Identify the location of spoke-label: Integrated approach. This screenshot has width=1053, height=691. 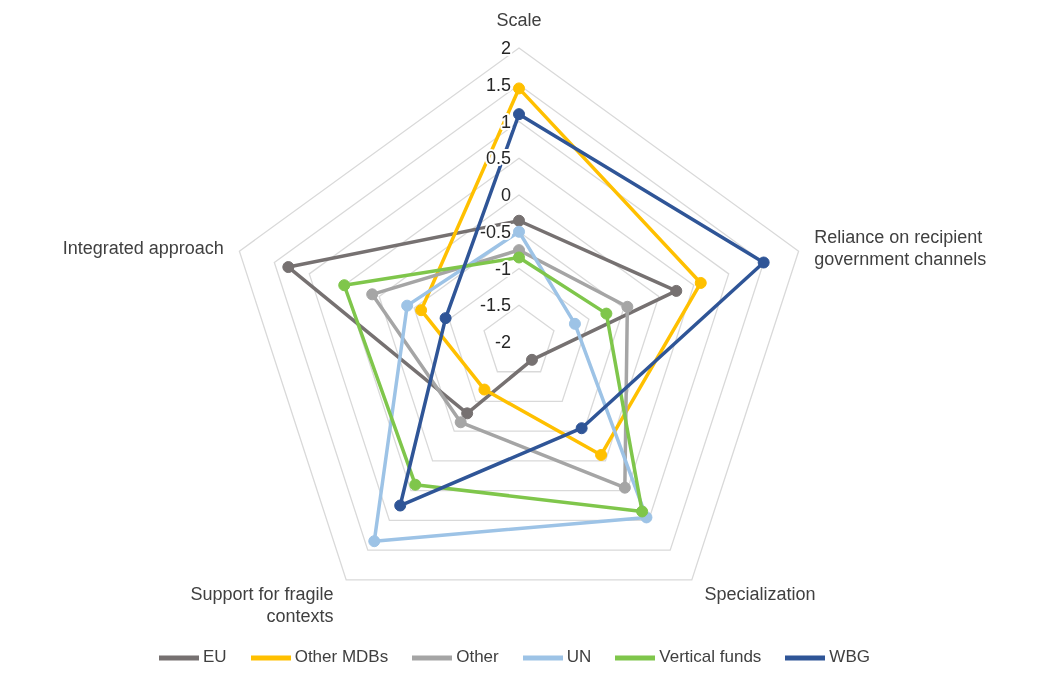
(143, 247).